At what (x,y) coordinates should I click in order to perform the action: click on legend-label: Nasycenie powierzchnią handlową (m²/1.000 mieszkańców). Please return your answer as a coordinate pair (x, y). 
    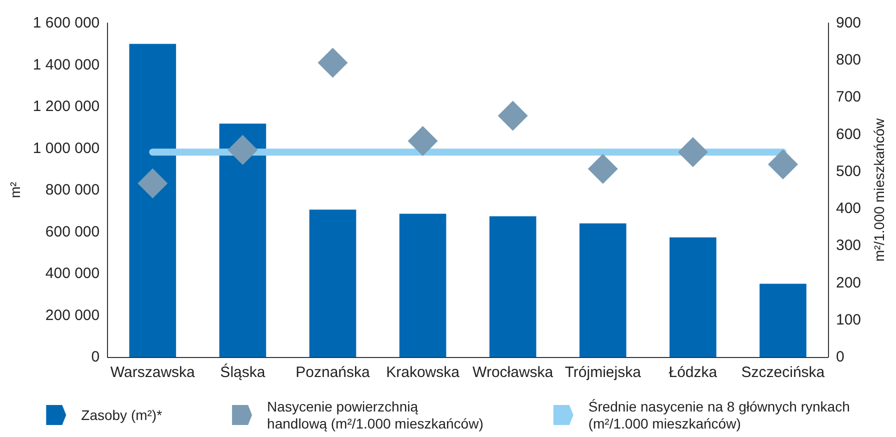
    Looking at the image, I should click on (375, 415).